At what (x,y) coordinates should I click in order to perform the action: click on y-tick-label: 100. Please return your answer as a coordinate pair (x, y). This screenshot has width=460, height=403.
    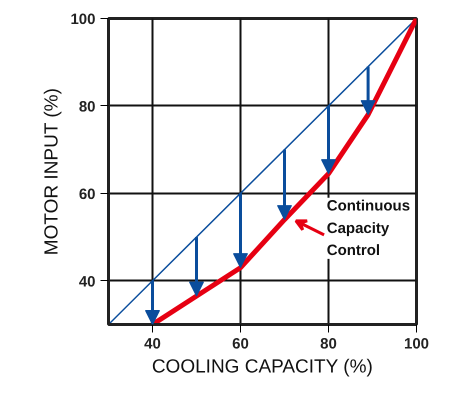
    Looking at the image, I should click on (83, 19).